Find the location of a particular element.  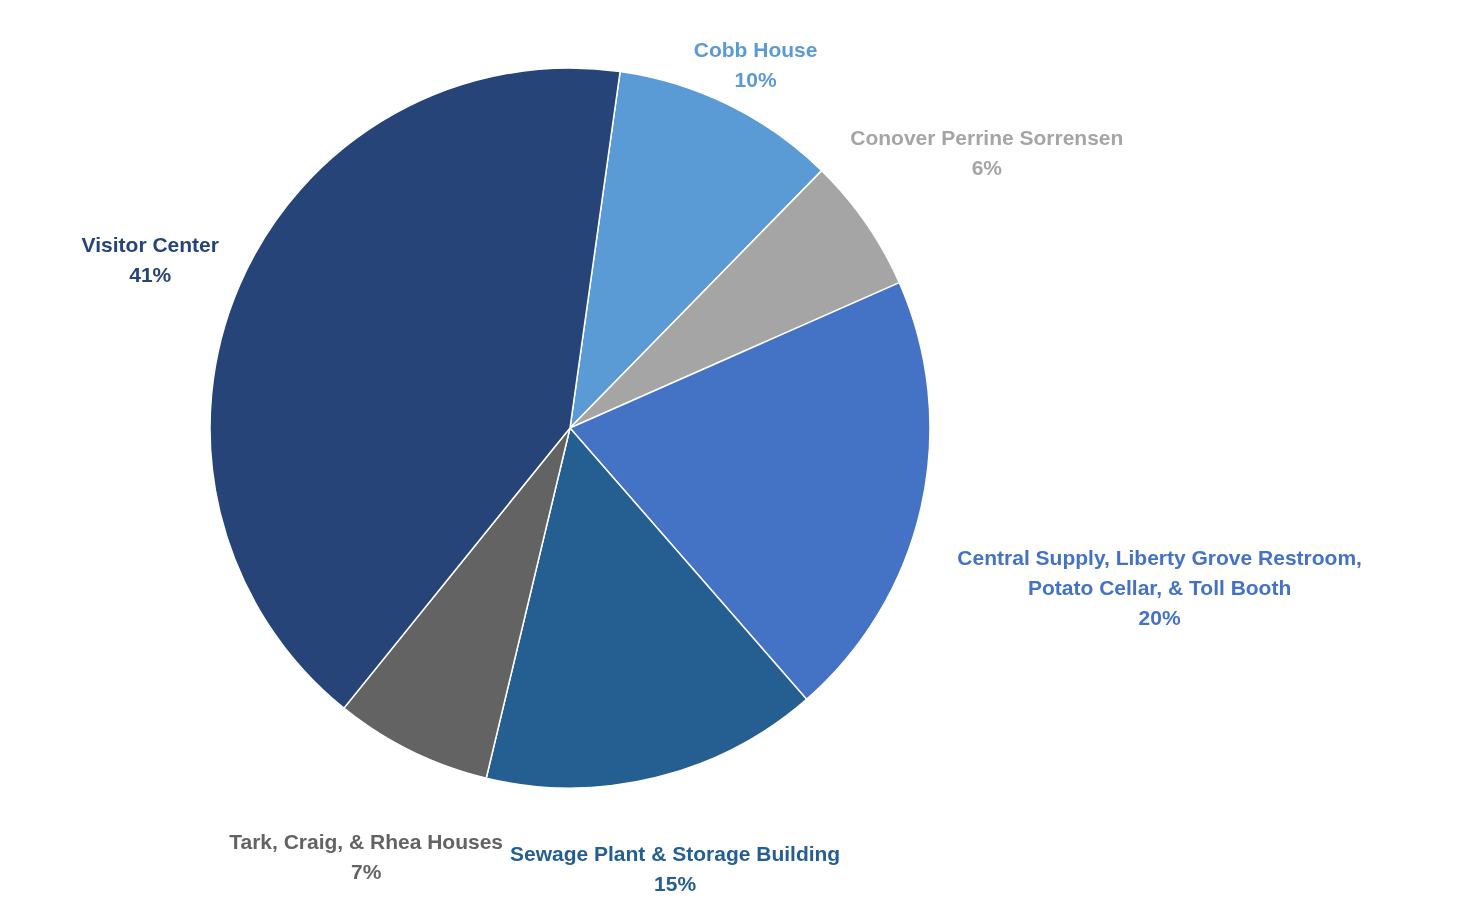

data-label: 7% is located at coordinates (366, 871).